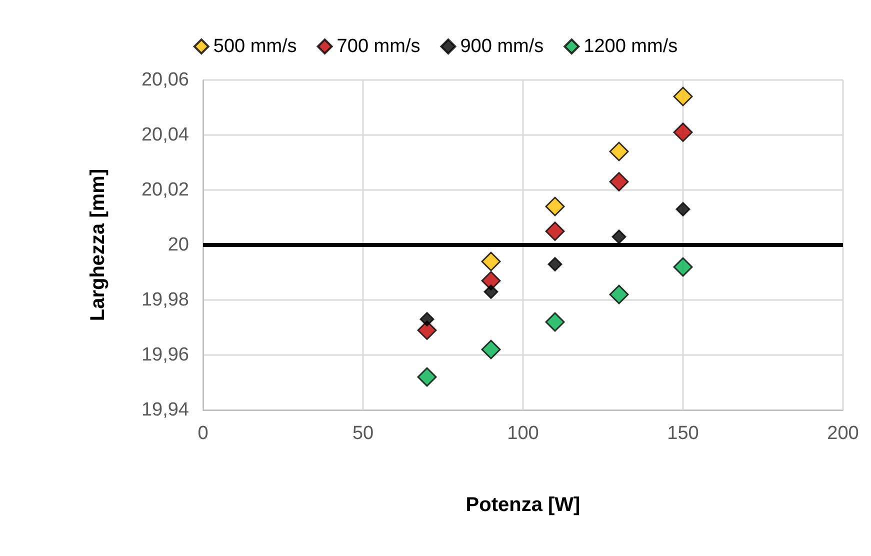 The width and height of the screenshot is (871, 556). I want to click on legend-label: 1200 mm/s, so click(631, 46).